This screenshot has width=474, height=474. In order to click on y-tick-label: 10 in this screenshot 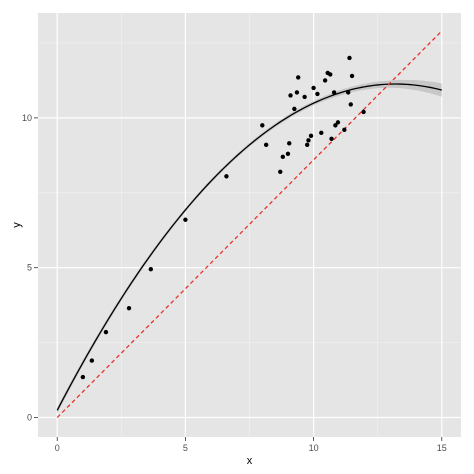, I will do `click(27, 118)`.